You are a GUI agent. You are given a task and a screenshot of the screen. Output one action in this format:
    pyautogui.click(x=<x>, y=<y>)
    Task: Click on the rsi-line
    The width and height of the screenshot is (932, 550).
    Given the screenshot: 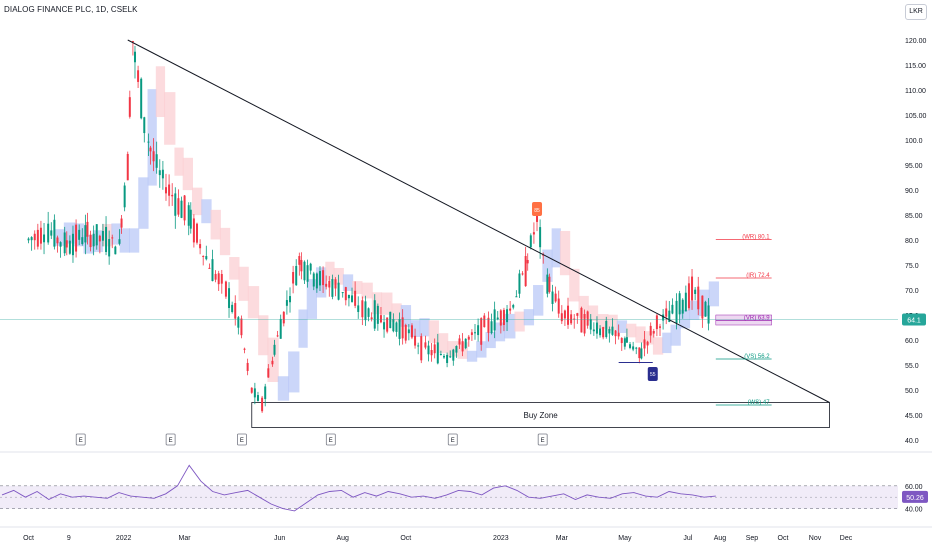 What is the action you would take?
    pyautogui.click(x=358, y=488)
    